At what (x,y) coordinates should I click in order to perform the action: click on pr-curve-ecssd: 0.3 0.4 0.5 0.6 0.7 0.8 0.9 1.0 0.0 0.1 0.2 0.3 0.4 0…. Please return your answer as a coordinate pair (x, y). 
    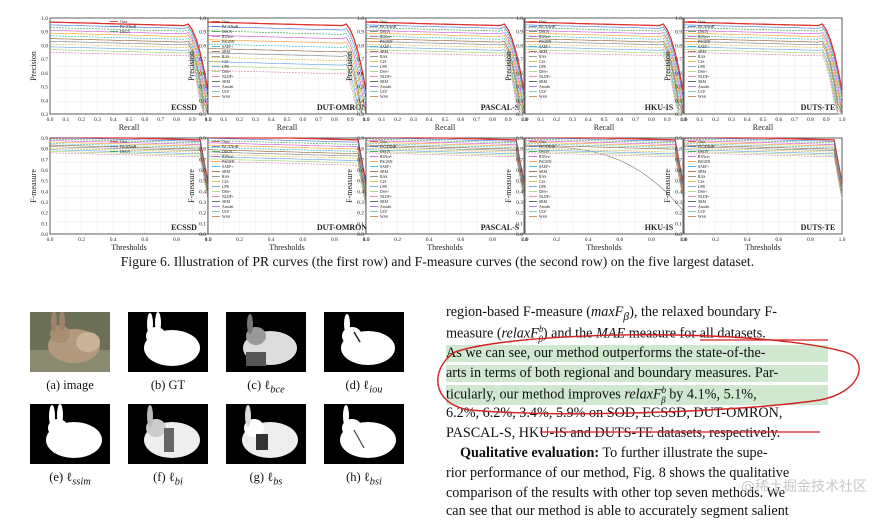
    Looking at the image, I should click on (120, 77).